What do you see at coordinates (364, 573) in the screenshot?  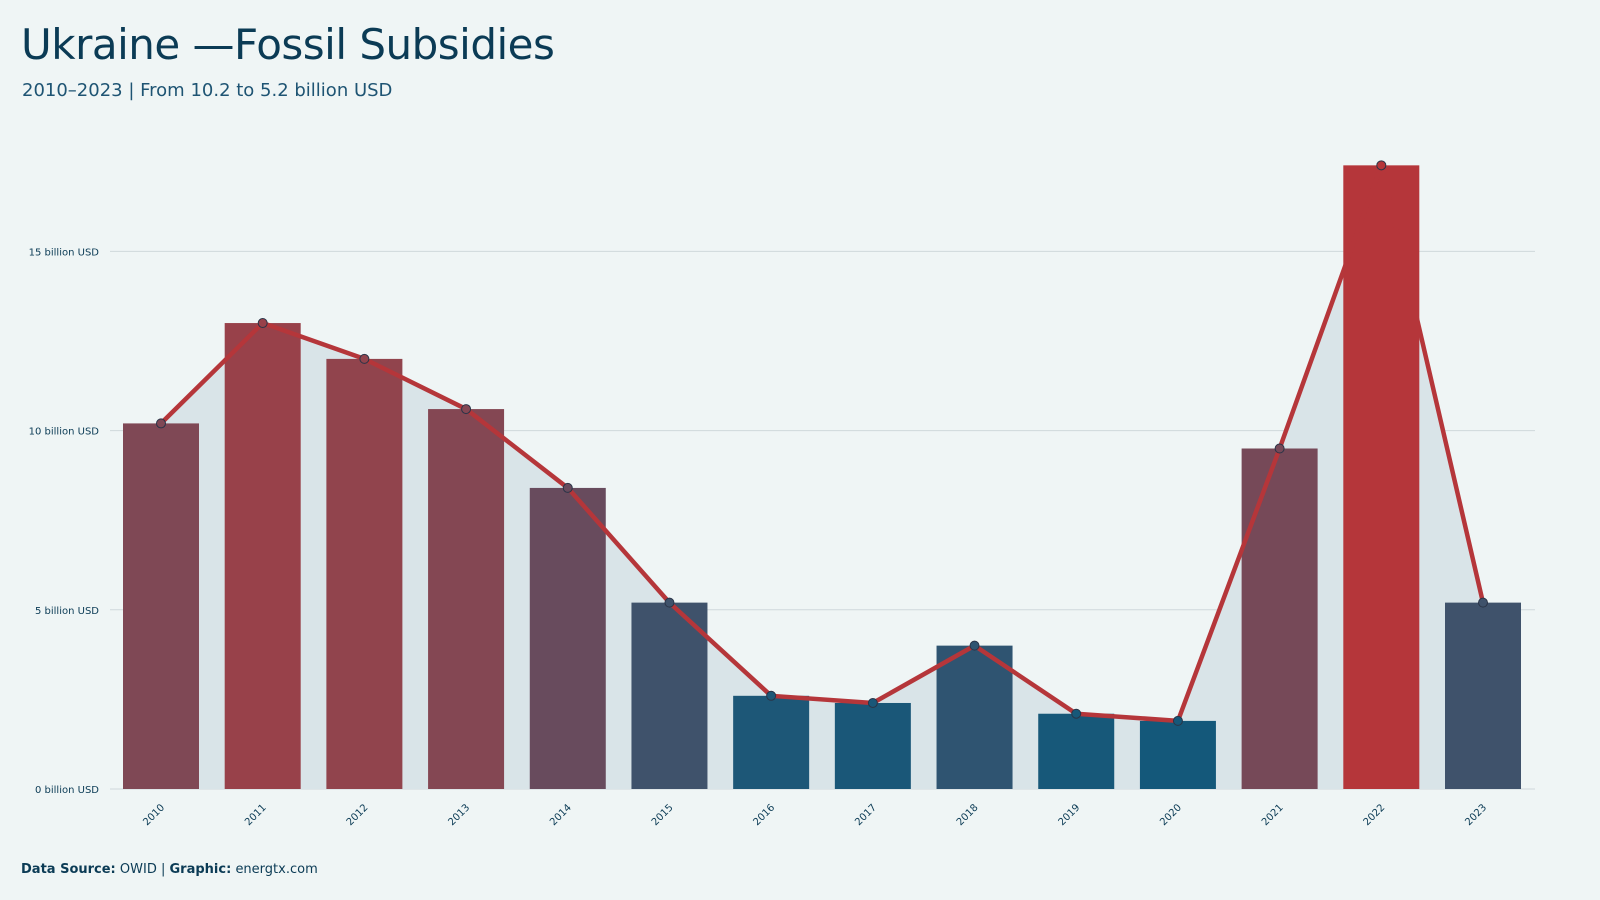 I see `bar-2012` at bounding box center [364, 573].